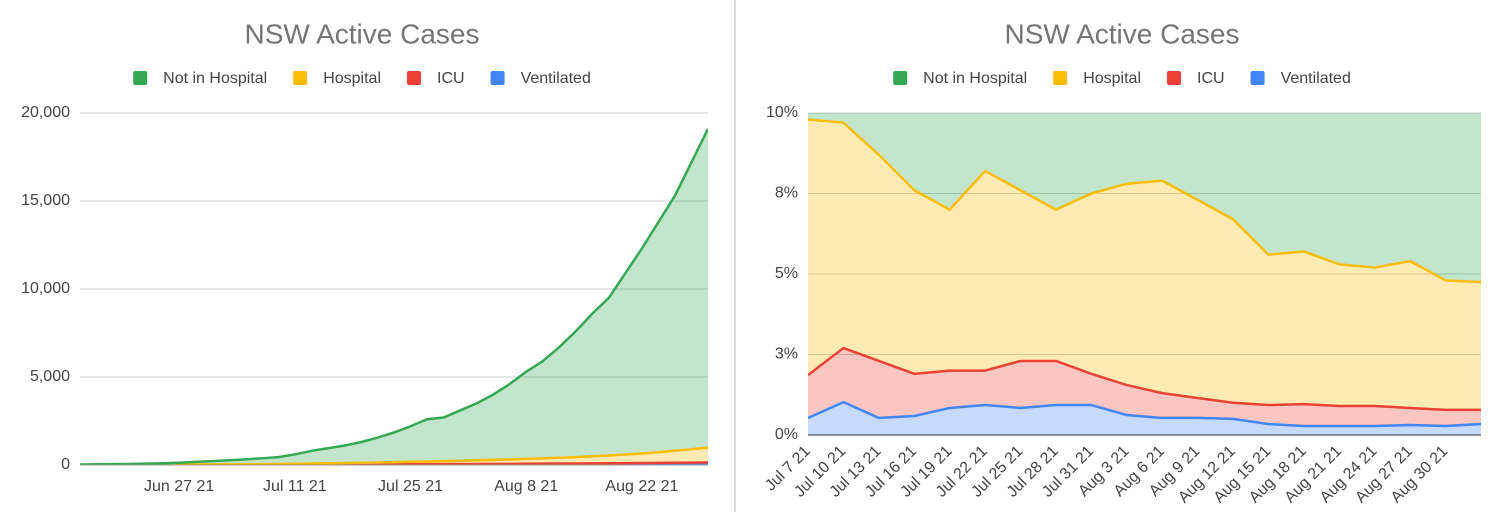 The image size is (1502, 512). I want to click on y-tick-label: 15,000, so click(45, 200).